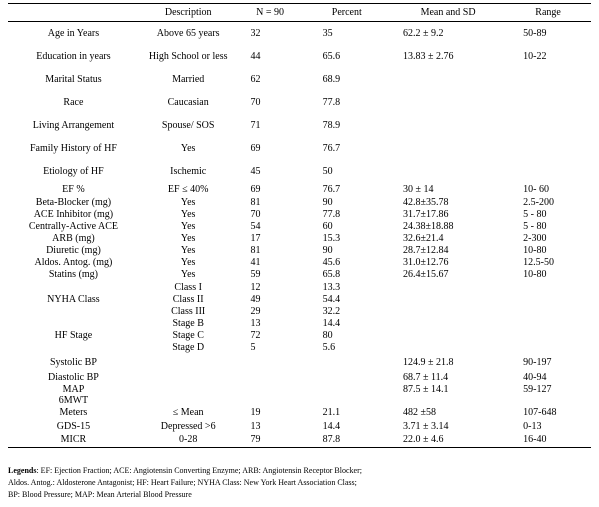 This screenshot has width=599, height=507. I want to click on table-cell: MICR, so click(73, 440).